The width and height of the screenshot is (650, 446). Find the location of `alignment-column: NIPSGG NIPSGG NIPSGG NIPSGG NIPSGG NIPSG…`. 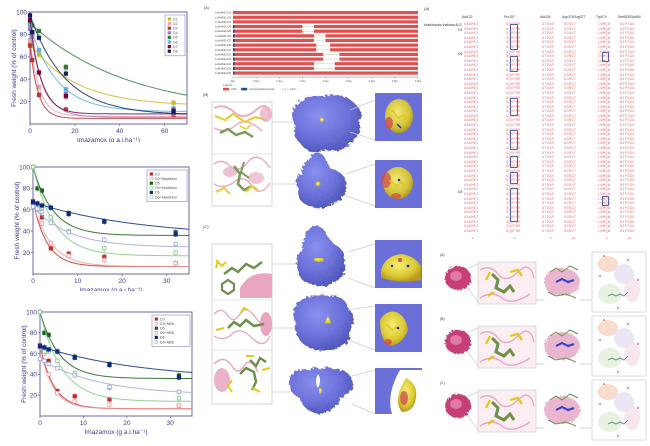

alignment-column: NIPSGG NIPSGG NIPSGG NIPSGG NIPSGG NIPSG… is located at coordinates (627, 128).